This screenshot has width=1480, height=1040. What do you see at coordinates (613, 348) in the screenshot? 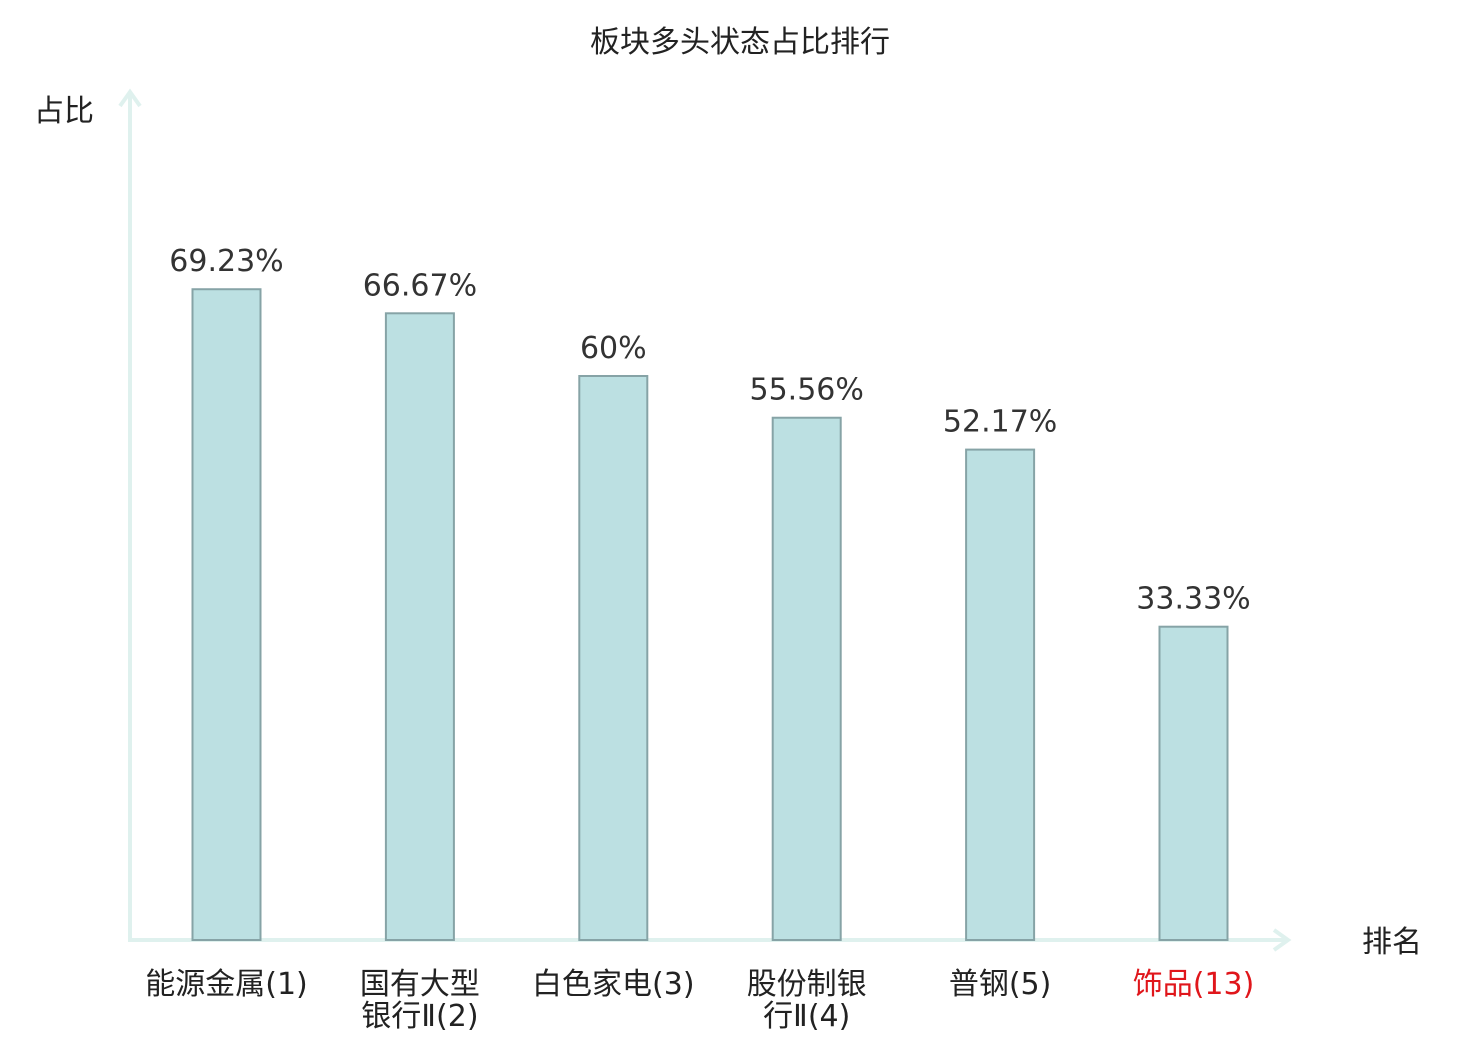
I see `value-label: 60%` at bounding box center [613, 348].